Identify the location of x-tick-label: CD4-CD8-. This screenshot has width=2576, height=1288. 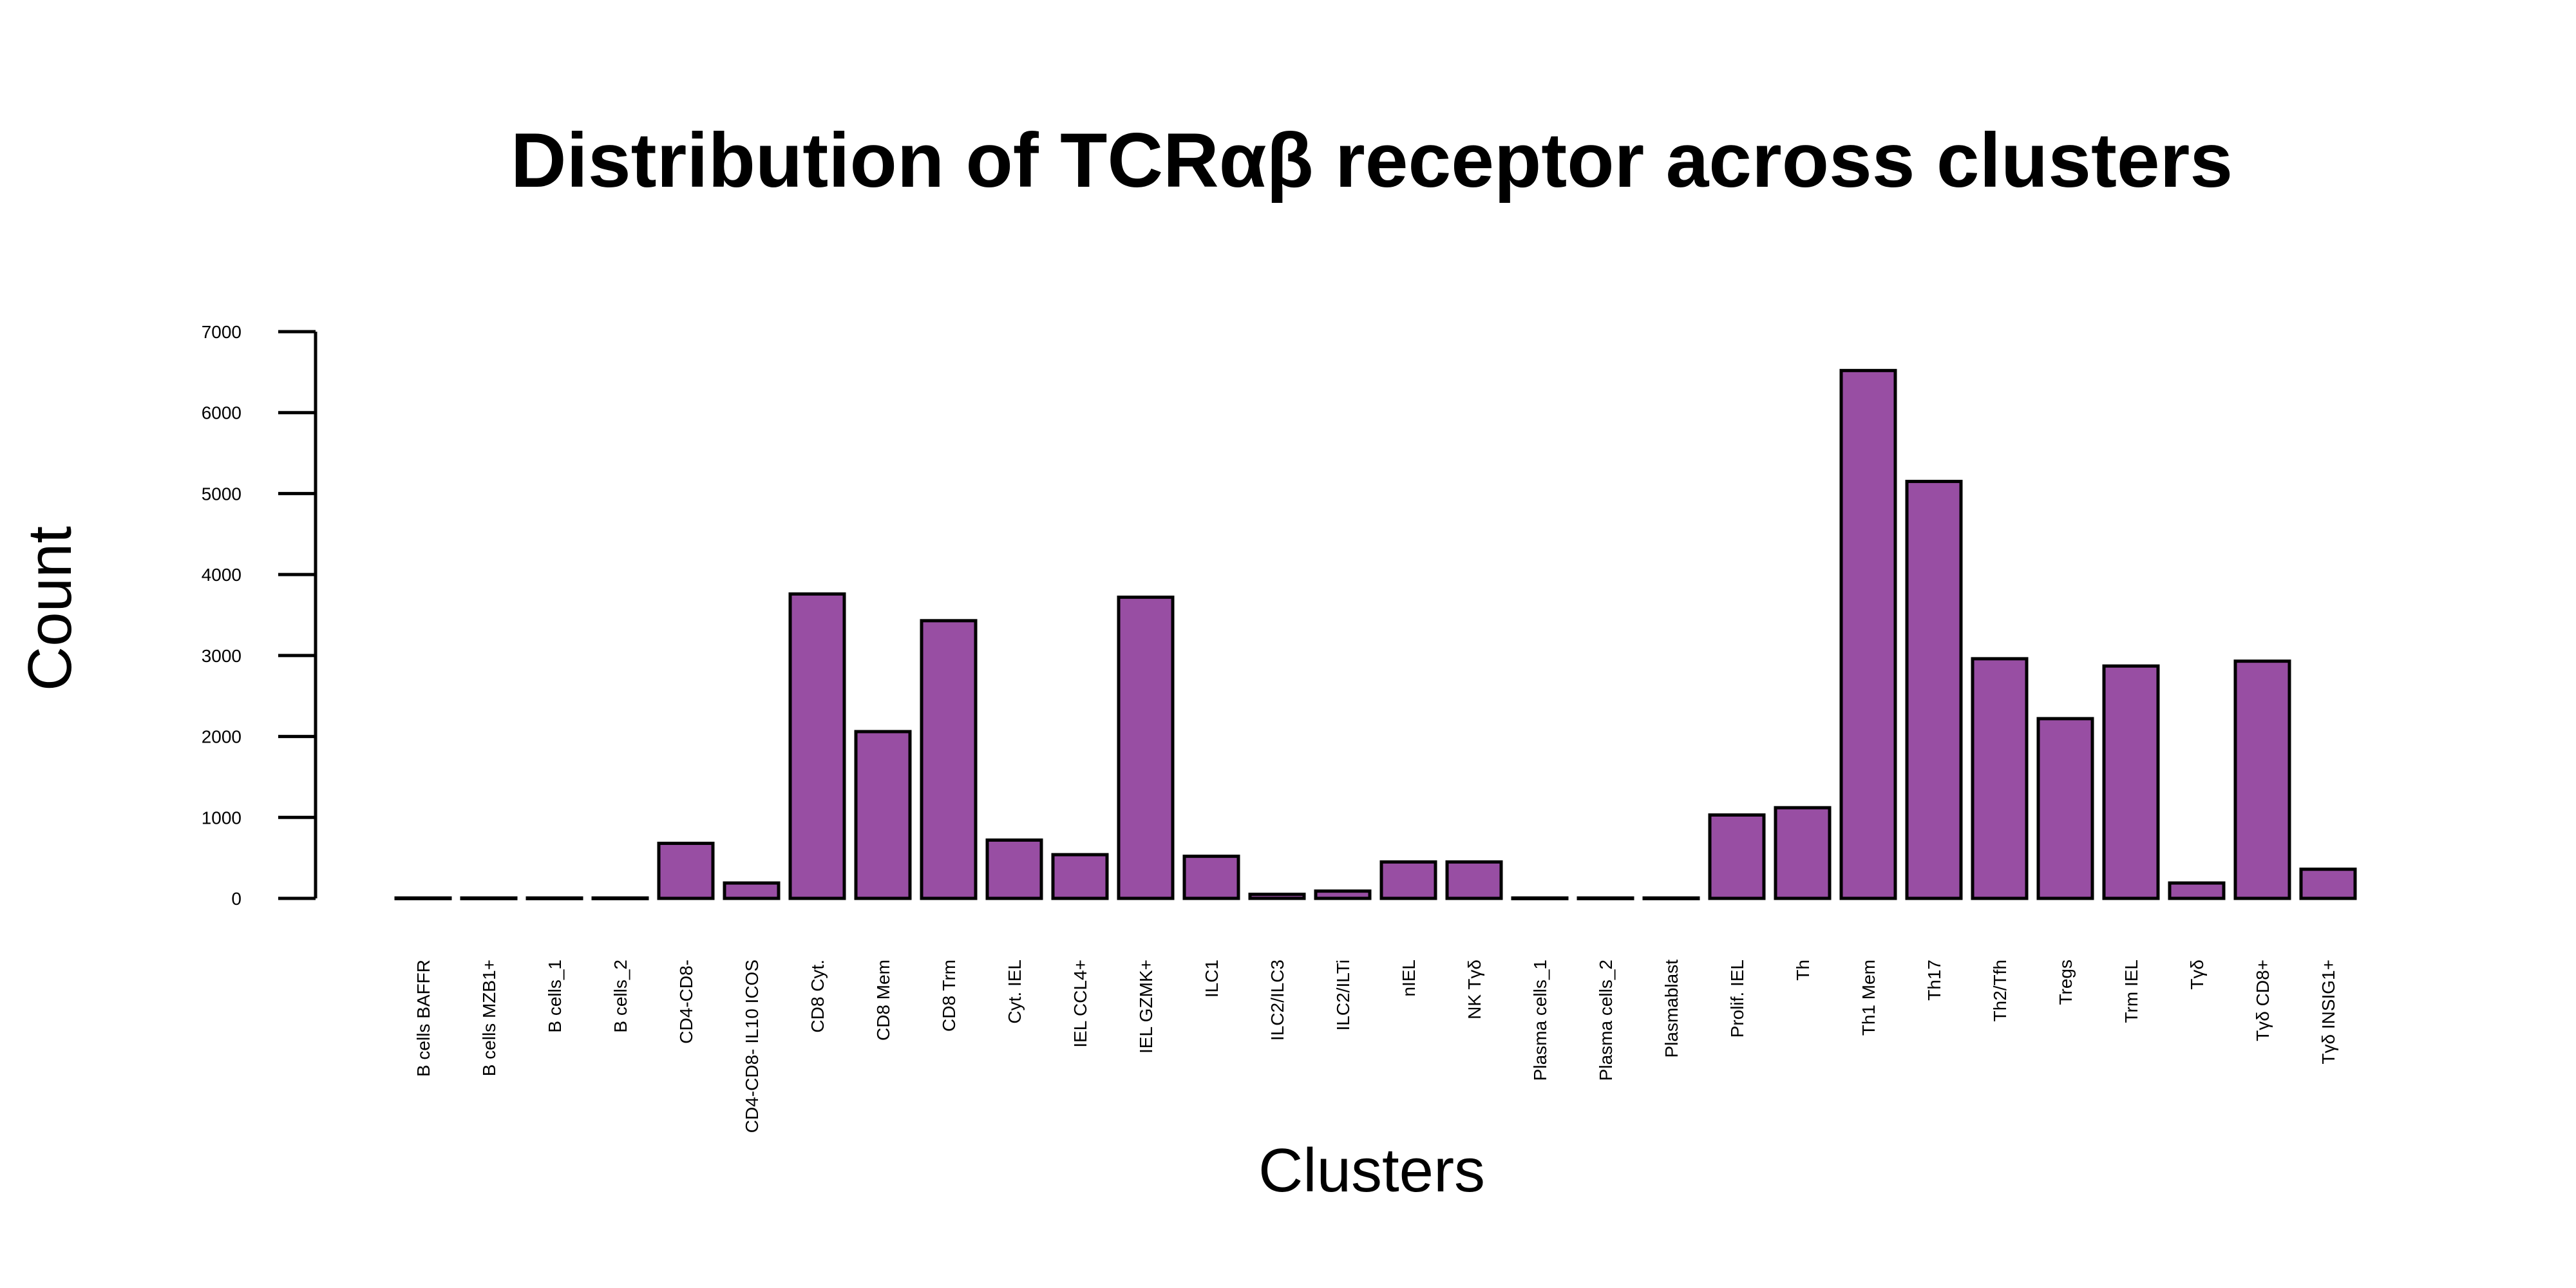
(686, 1002).